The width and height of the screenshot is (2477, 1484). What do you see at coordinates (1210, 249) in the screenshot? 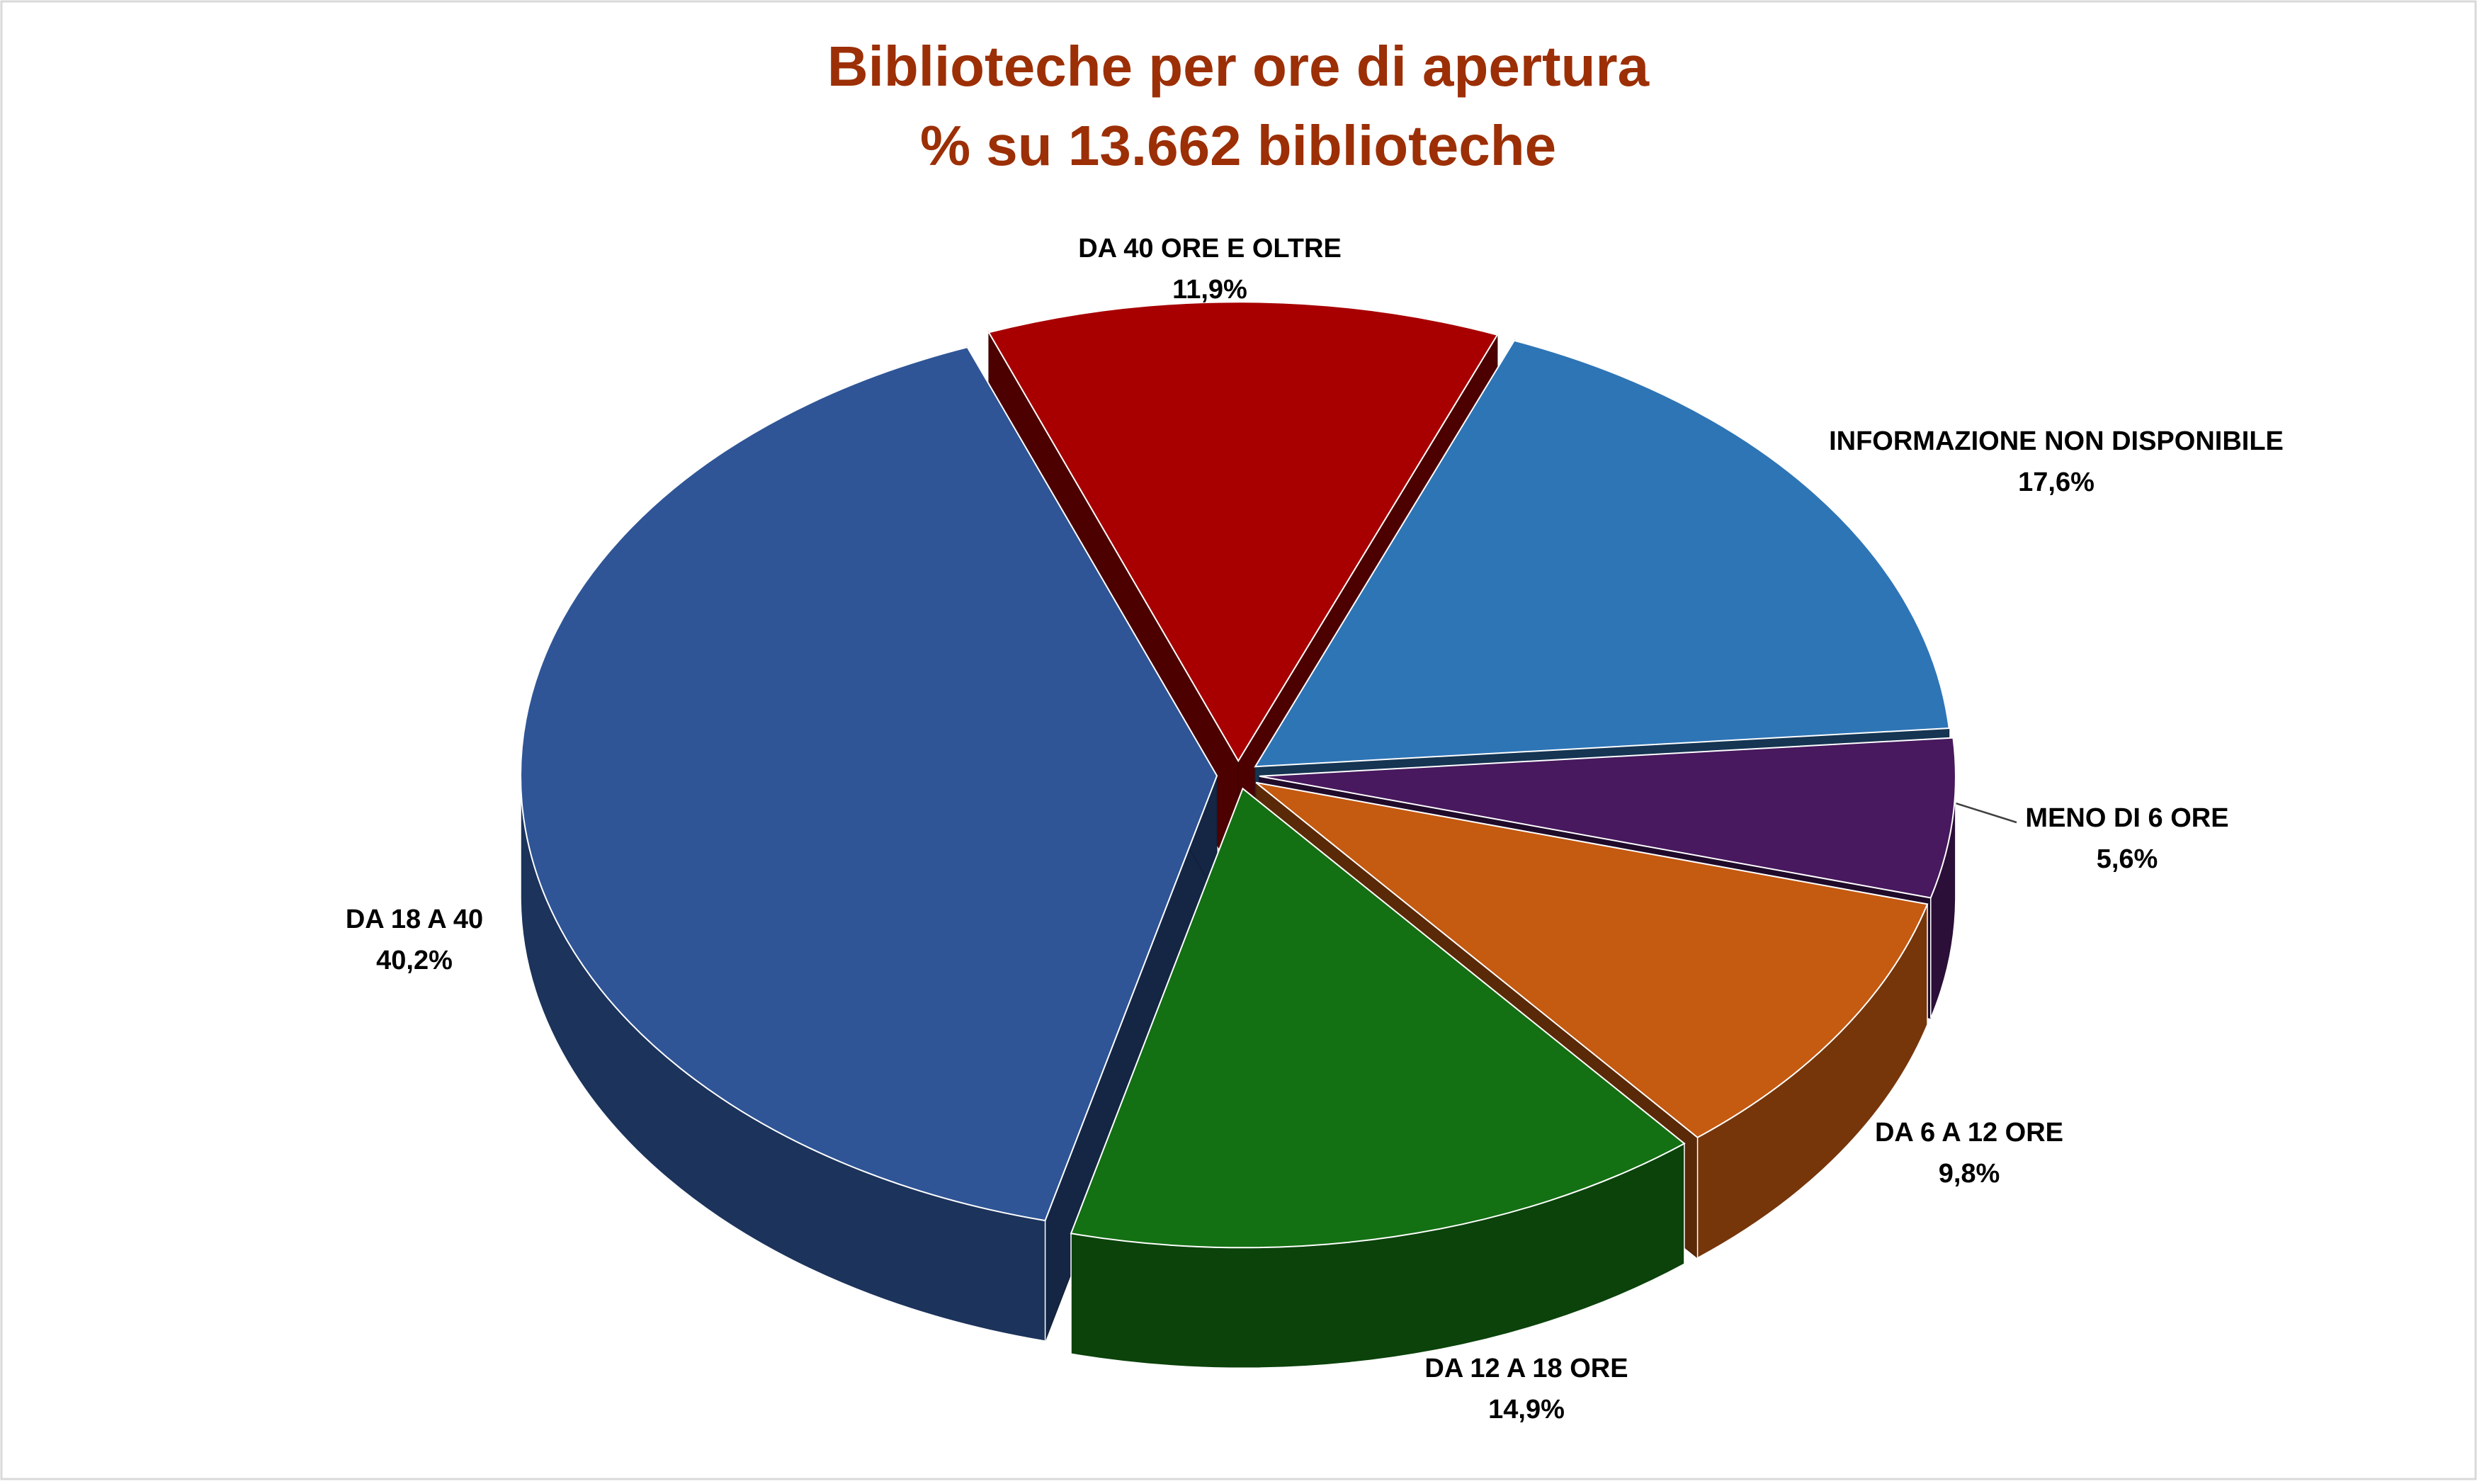
I see `category-label: DA 40 ORE E OLTRE` at bounding box center [1210, 249].